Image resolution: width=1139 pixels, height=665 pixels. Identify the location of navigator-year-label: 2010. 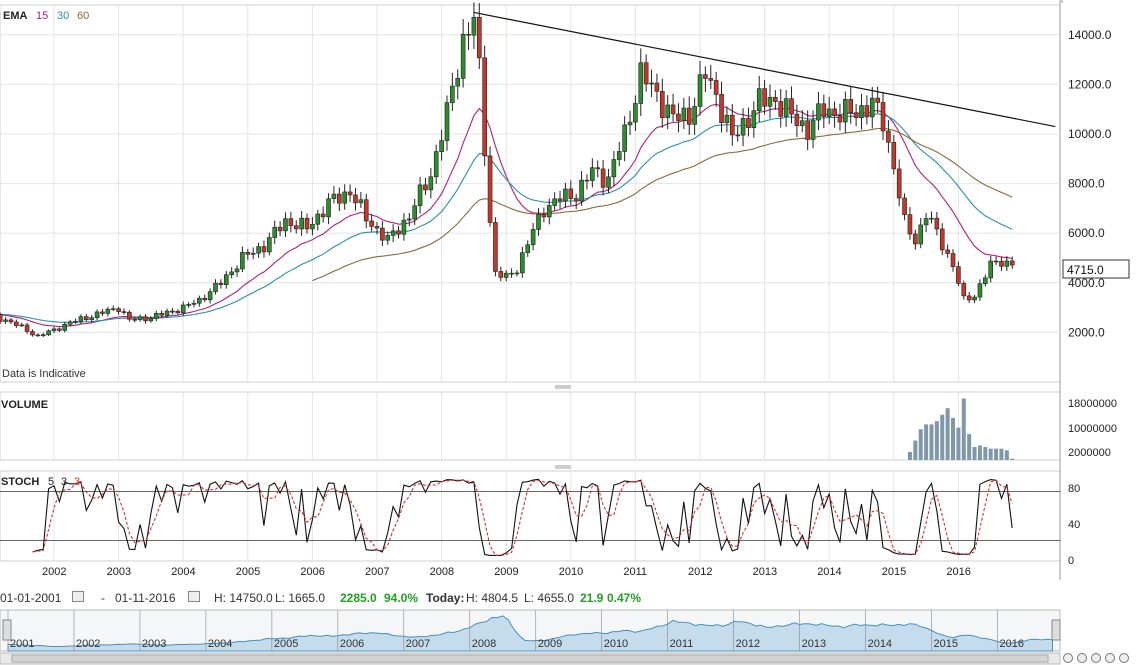
(616, 644).